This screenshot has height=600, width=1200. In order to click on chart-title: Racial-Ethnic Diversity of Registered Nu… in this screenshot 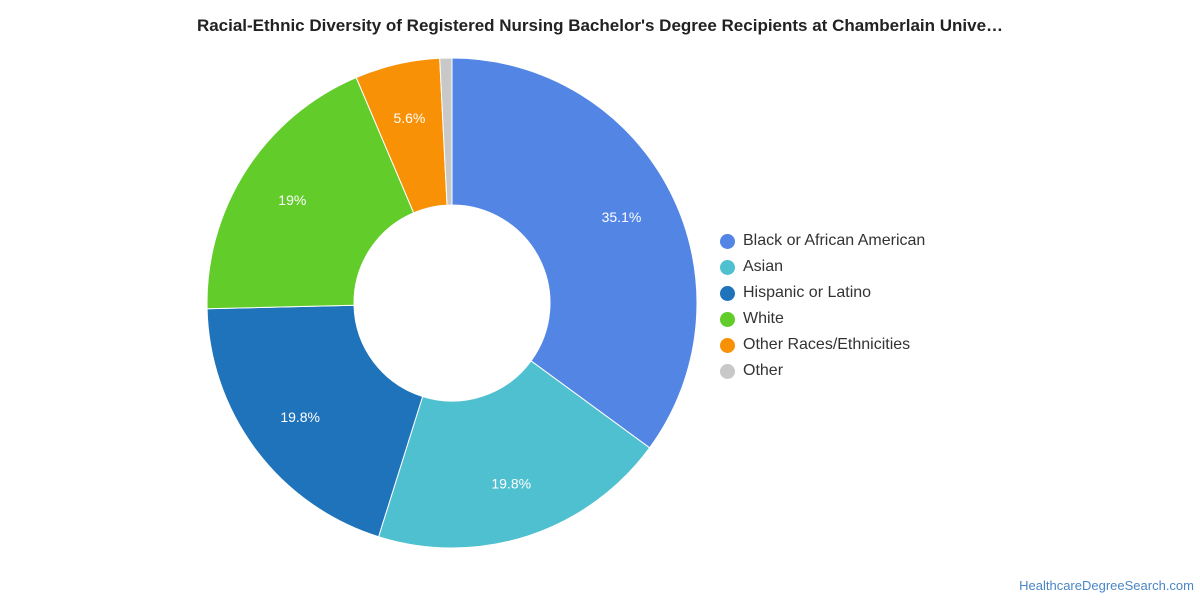, I will do `click(600, 25)`.